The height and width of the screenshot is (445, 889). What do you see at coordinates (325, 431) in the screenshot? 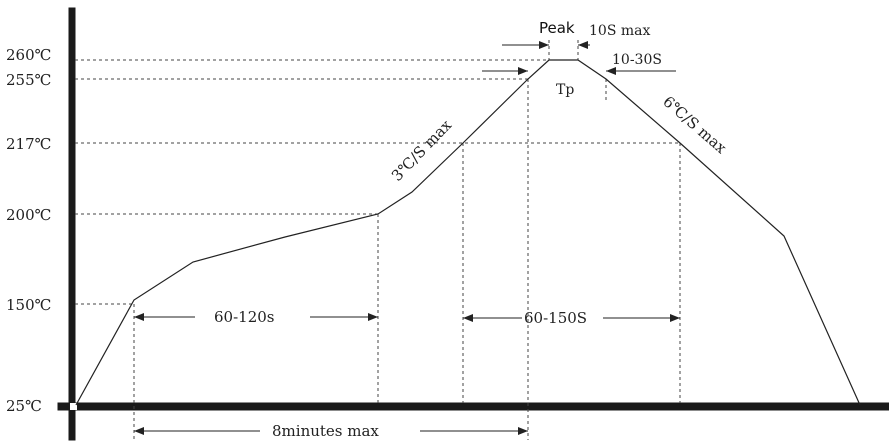
I see `total-label: 8minutes max` at bounding box center [325, 431].